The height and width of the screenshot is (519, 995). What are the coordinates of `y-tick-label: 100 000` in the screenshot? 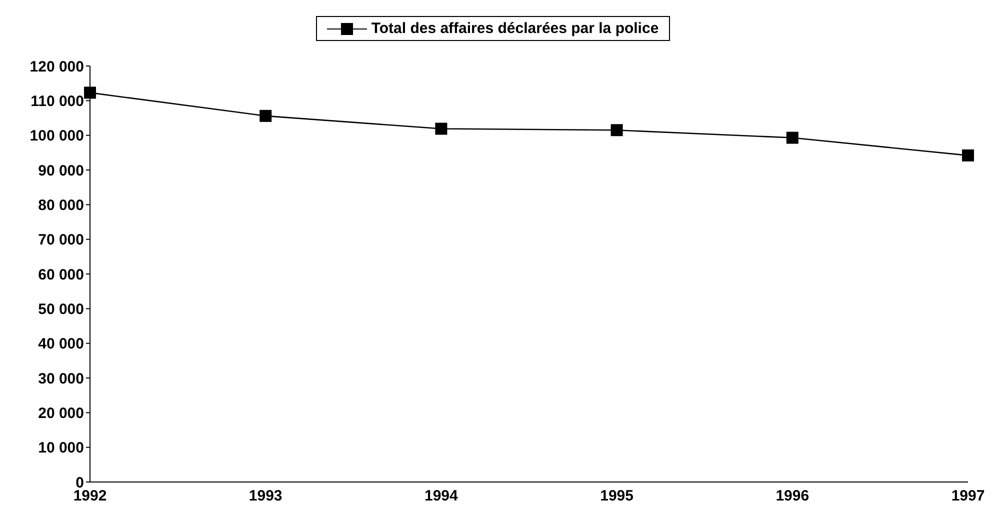 It's located at (57, 136).